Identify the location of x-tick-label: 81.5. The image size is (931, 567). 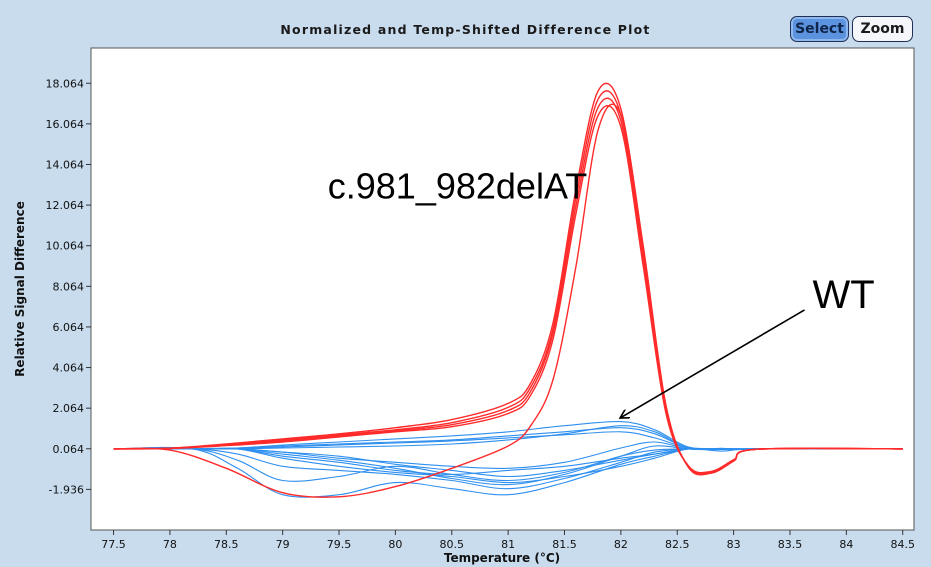
(564, 544).